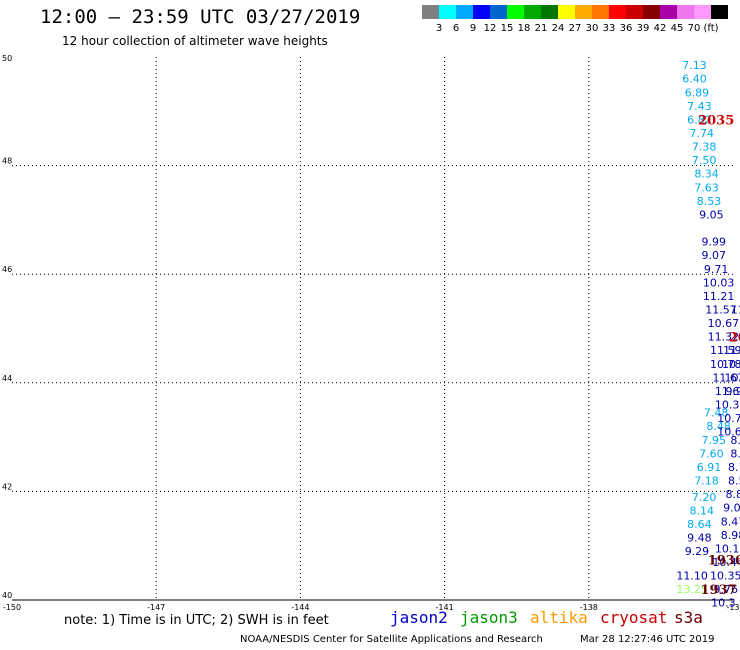 The image size is (740, 650). What do you see at coordinates (699, 538) in the screenshot?
I see `wave-height-label: 9.48` at bounding box center [699, 538].